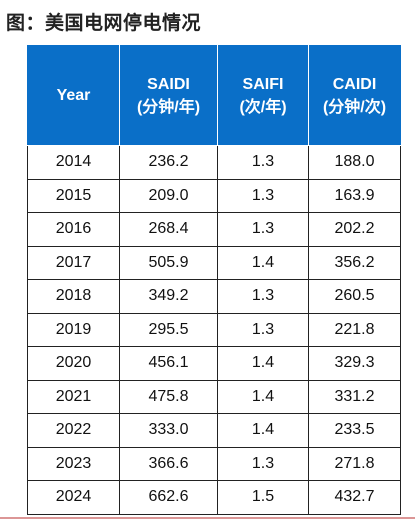 This screenshot has width=415, height=525. I want to click on saidi-cell: 349.2, so click(168, 296).